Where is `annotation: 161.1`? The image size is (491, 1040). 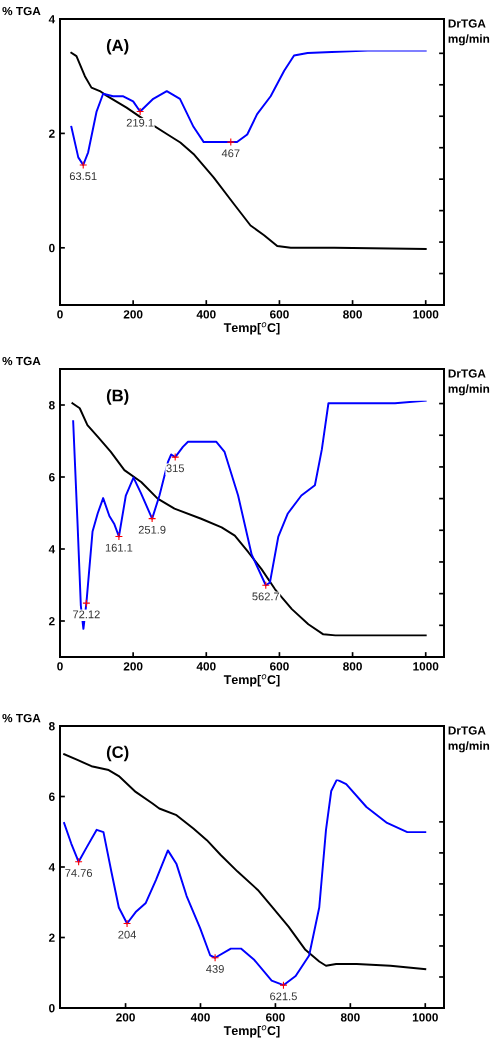
annotation: 161.1 is located at coordinates (119, 547).